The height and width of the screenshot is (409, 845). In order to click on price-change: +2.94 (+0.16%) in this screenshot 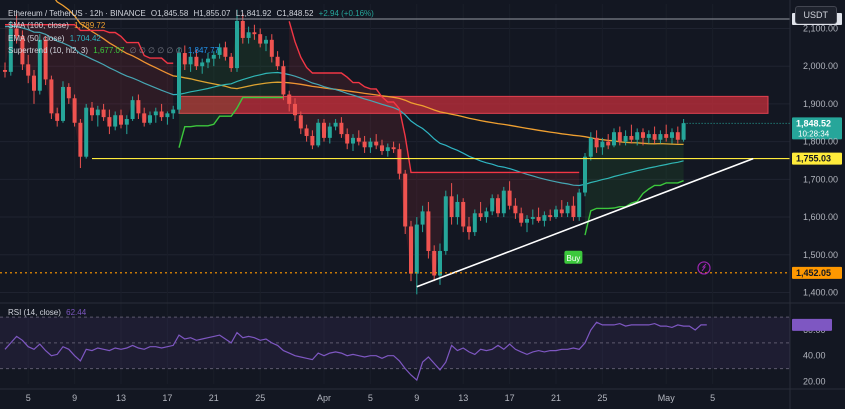, I will do `click(346, 13)`.